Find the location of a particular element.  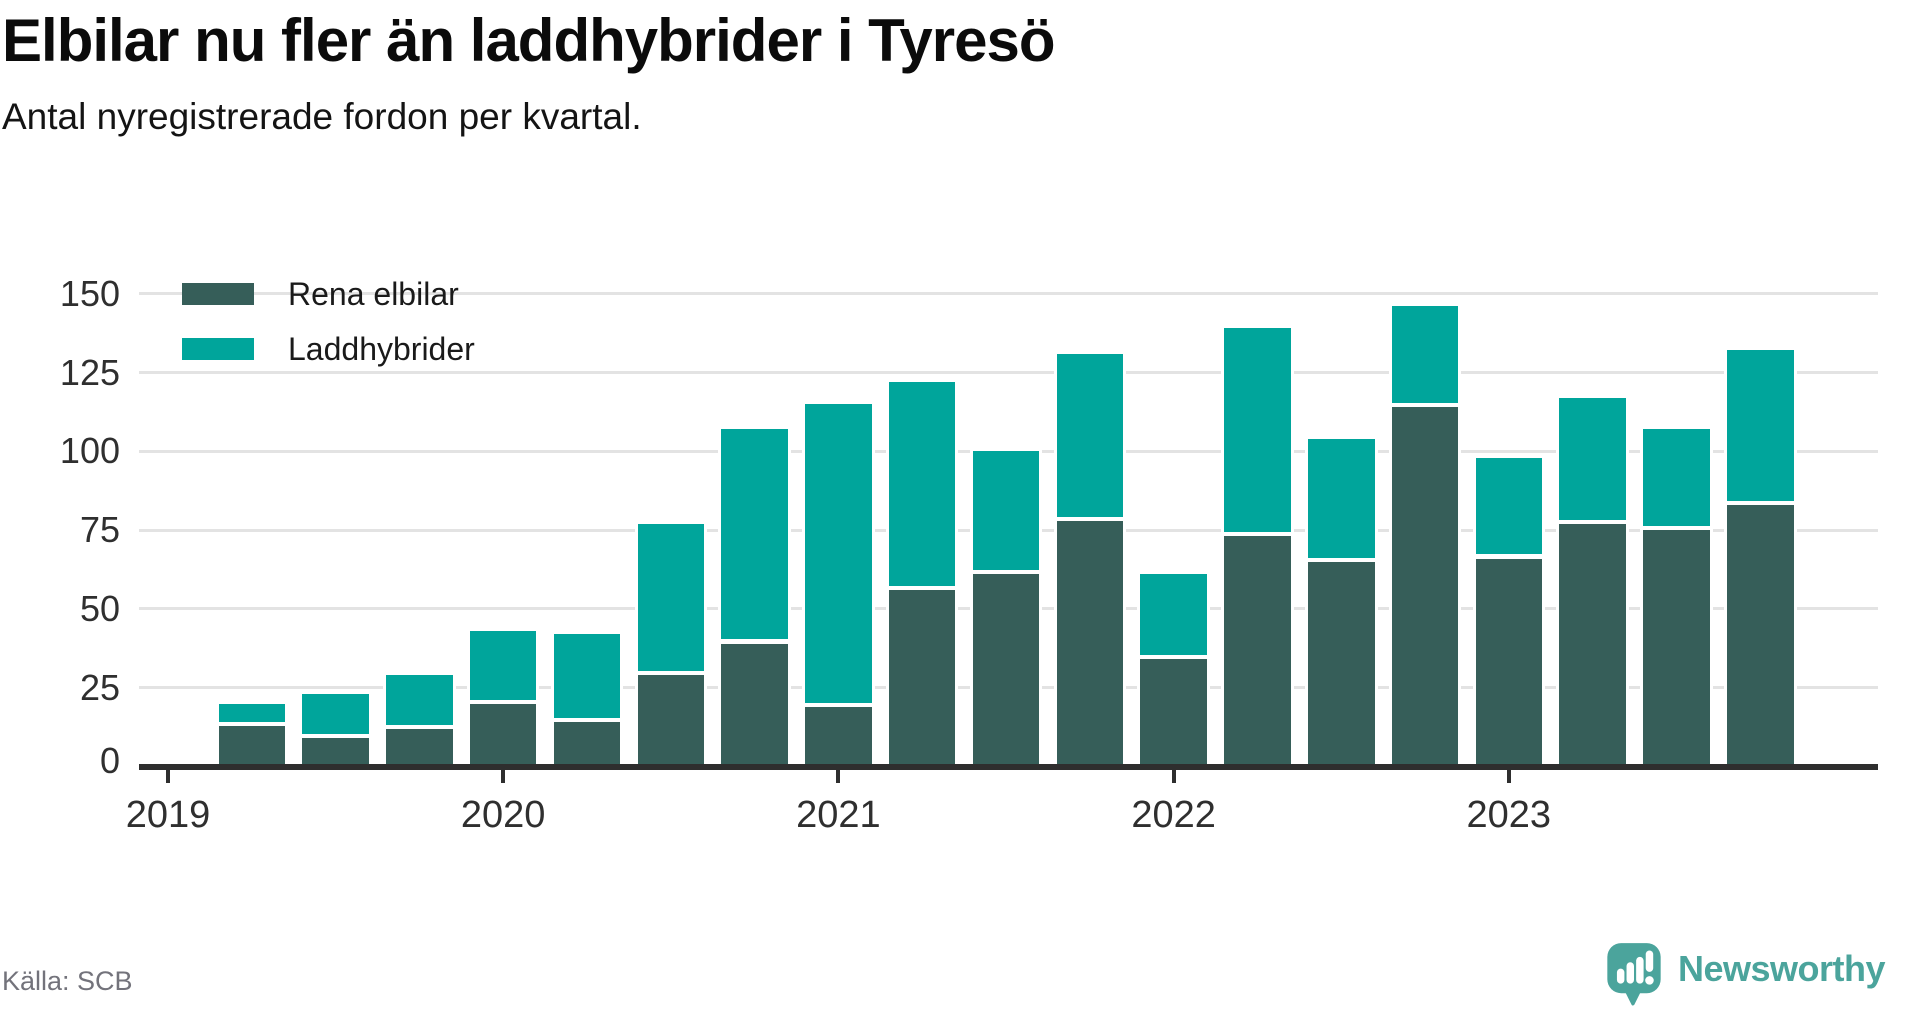

y-tick-label-25: 25 is located at coordinates (99, 687).